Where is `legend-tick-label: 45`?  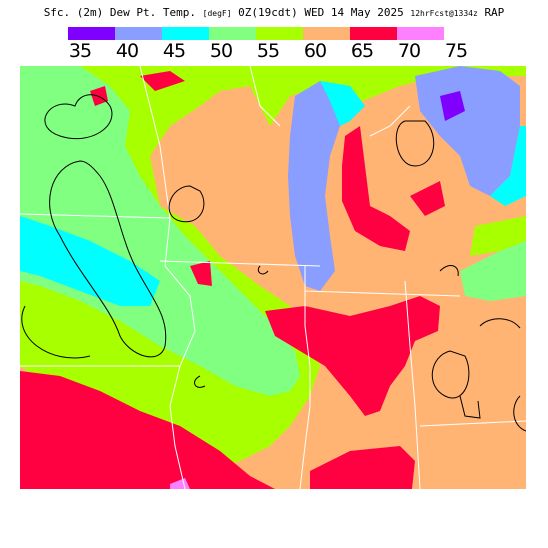
legend-tick-label: 45 is located at coordinates (174, 51).